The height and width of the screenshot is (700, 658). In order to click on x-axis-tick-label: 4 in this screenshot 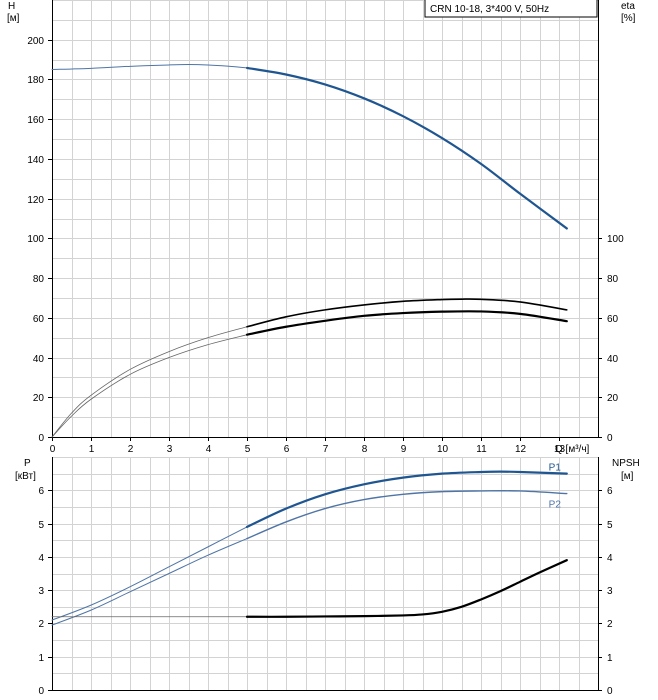, I will do `click(209, 449)`.